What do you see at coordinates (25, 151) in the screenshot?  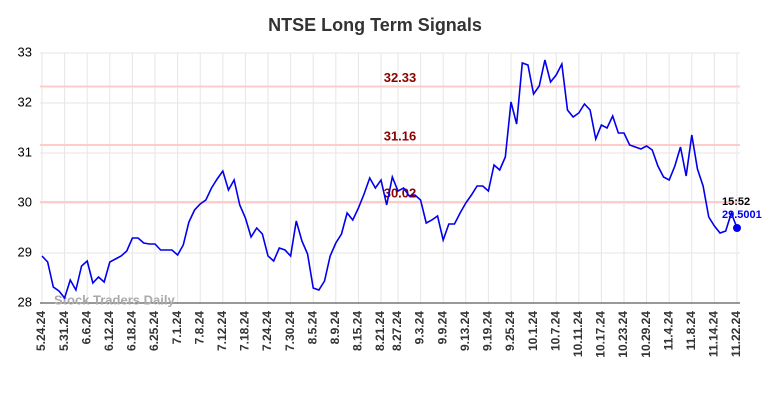 I see `y-tick-label: 31` at bounding box center [25, 151].